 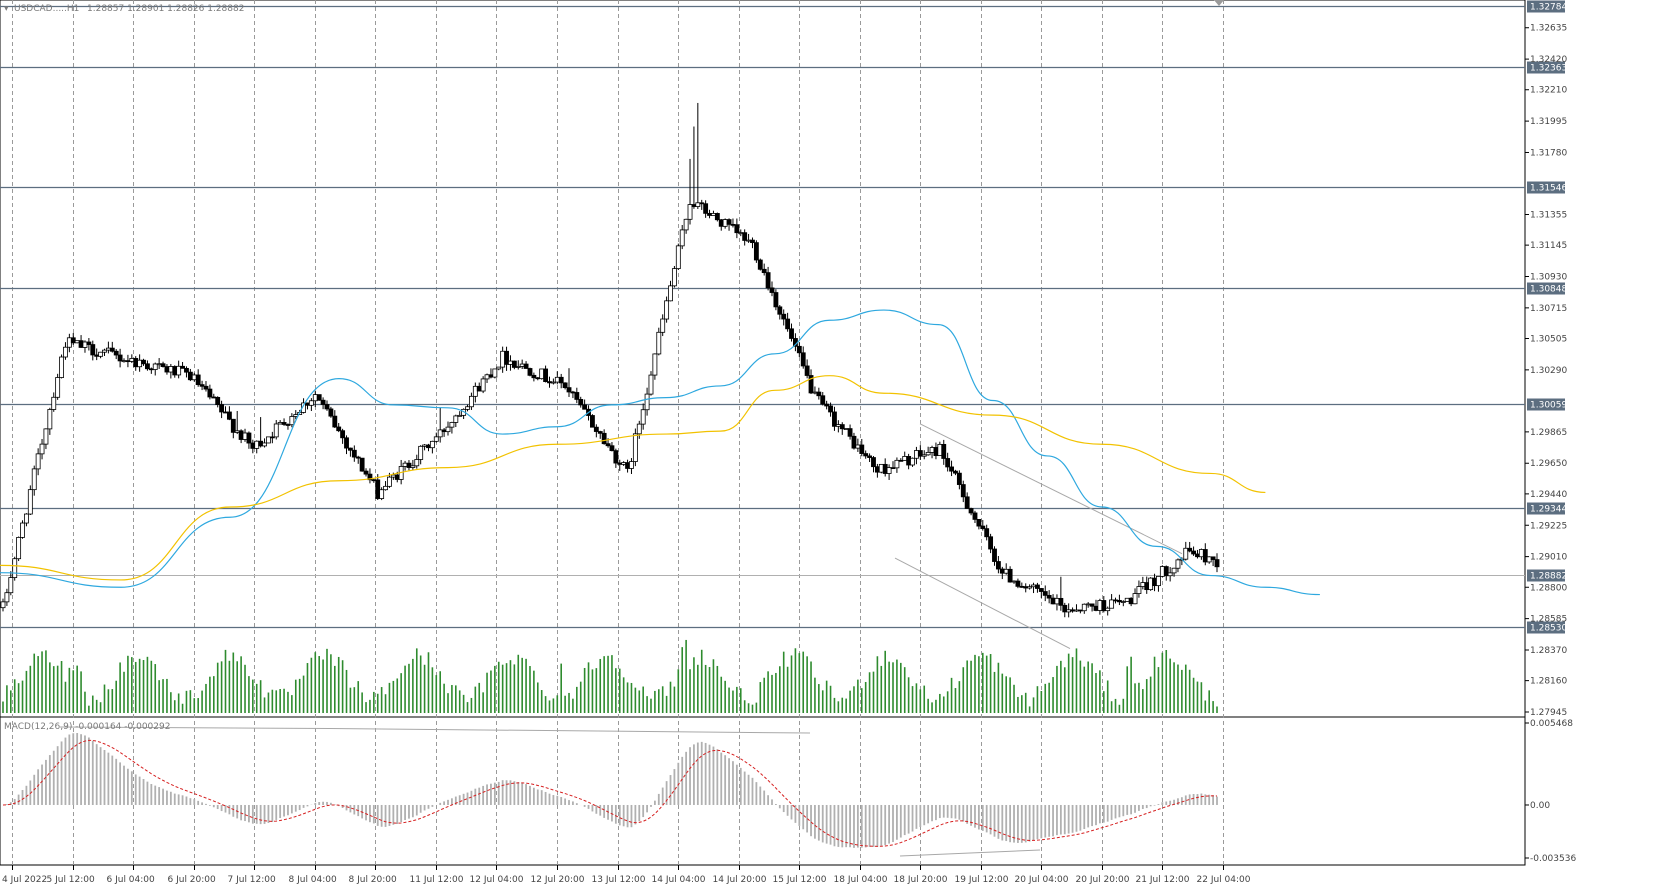 I want to click on time-label: 4 Jul 2022, so click(x=24, y=880).